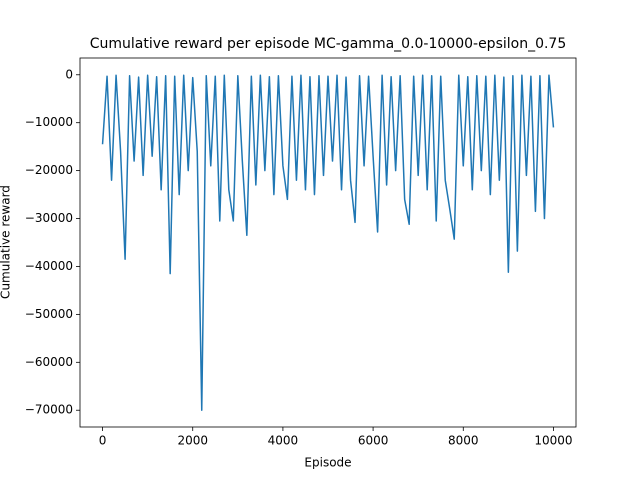  Describe the element at coordinates (49, 410) in the screenshot. I see `y-tick-label: −70000` at that location.